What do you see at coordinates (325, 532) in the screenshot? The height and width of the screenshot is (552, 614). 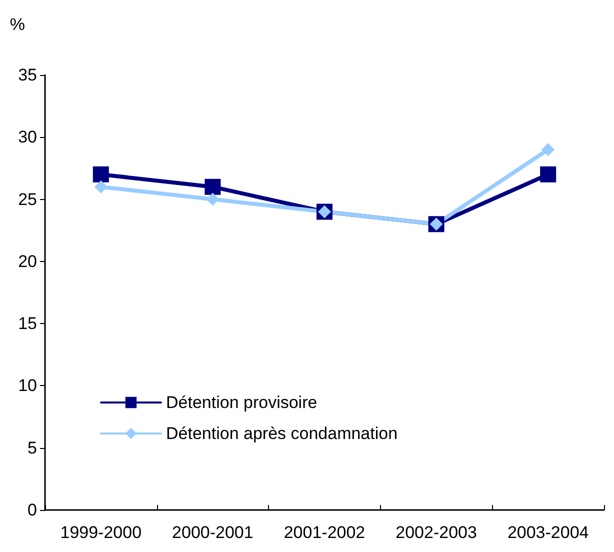 I see `x-tick-label: 2001-2002` at bounding box center [325, 532].